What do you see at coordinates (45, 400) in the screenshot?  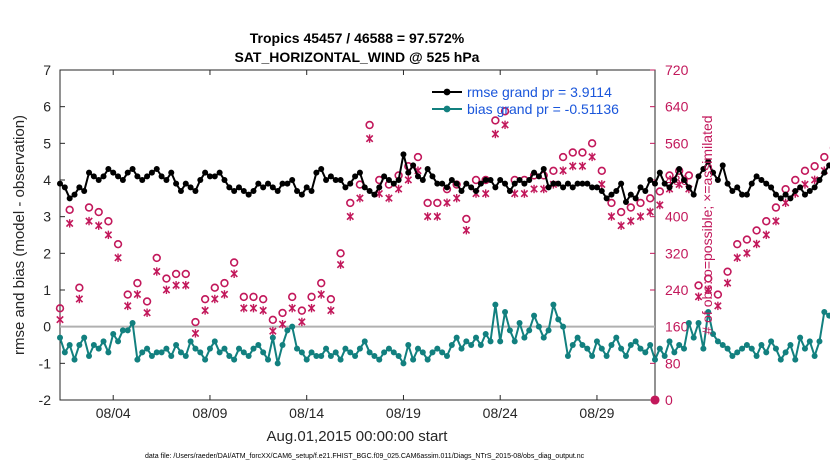 I see `y-tick-label: -2` at bounding box center [45, 400].